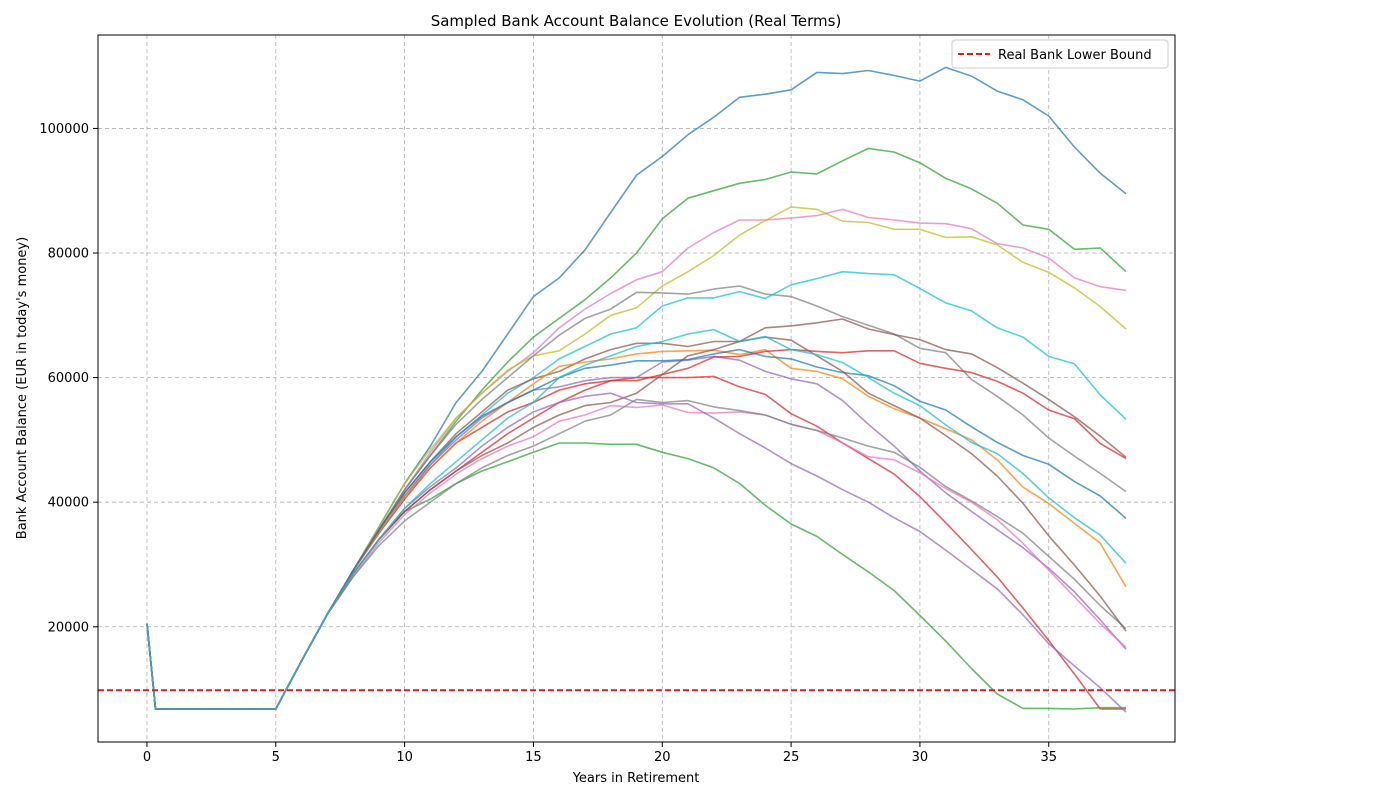 This screenshot has height=800, width=1400. I want to click on y-tick-label: 40000, so click(68, 503).